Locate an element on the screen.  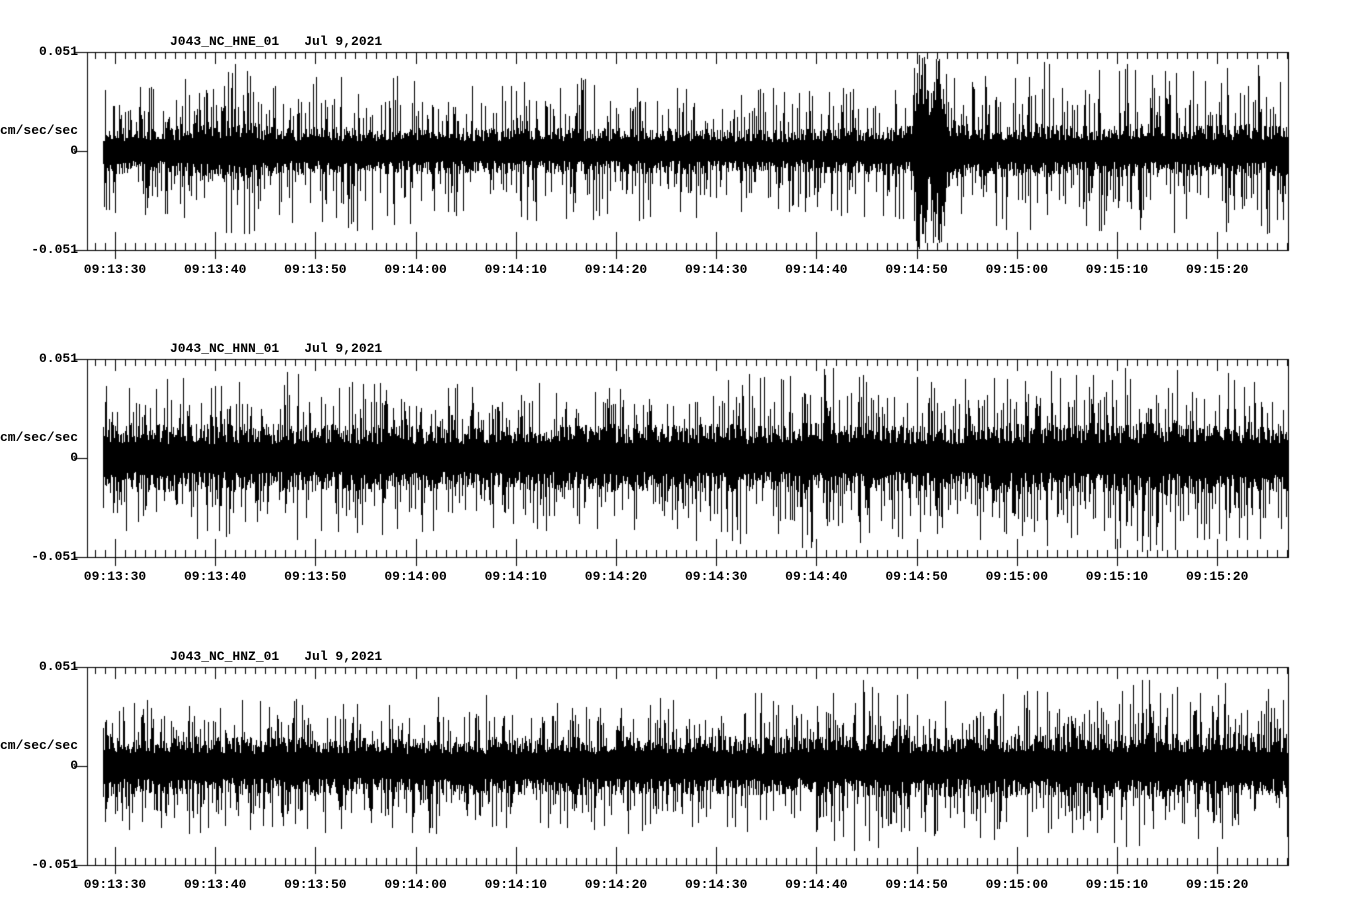
trace-id-label: J043_NC_HNN_01 is located at coordinates (225, 348).